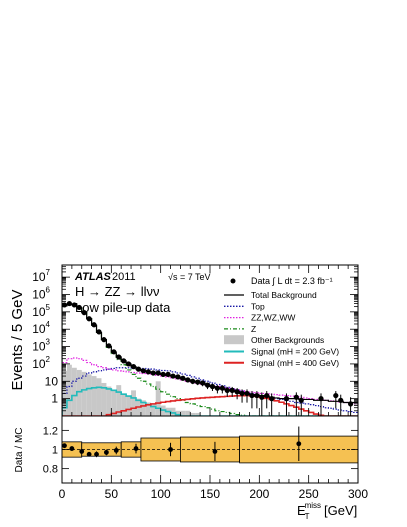 The image size is (407, 527). What do you see at coordinates (55, 451) in the screenshot?
I see `ratio-y-tick-label: 1` at bounding box center [55, 451].